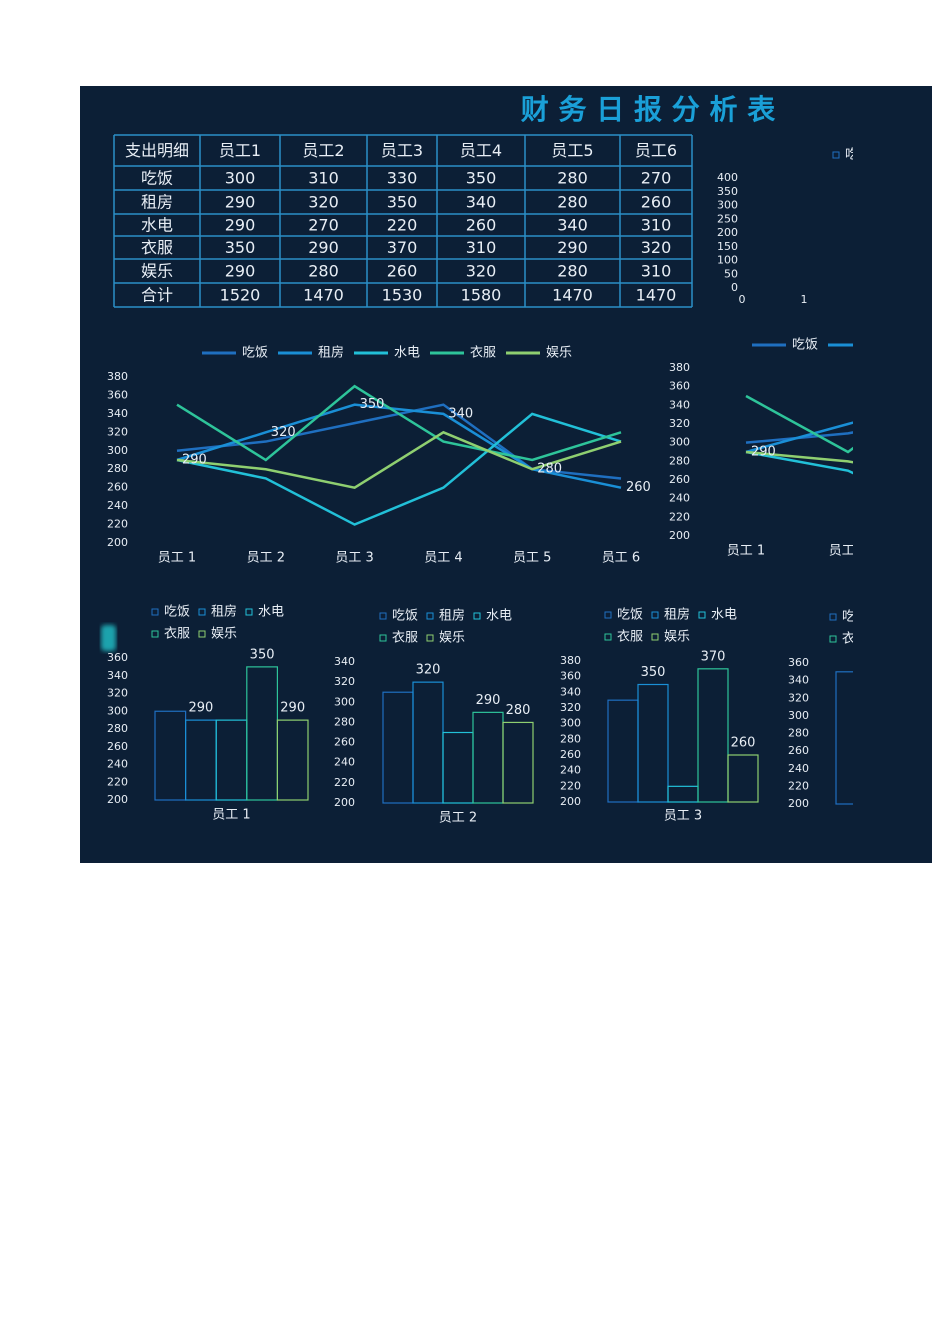 The width and height of the screenshot is (950, 1344). Describe the element at coordinates (481, 295) in the screenshot. I see `table-cell: 1580` at that location.